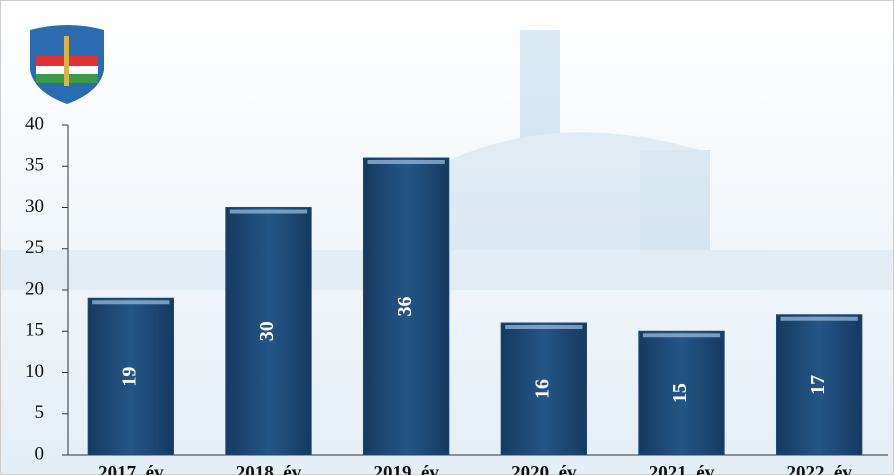 The height and width of the screenshot is (475, 894). I want to click on x-tick-label: 2019. év, so click(406, 468).